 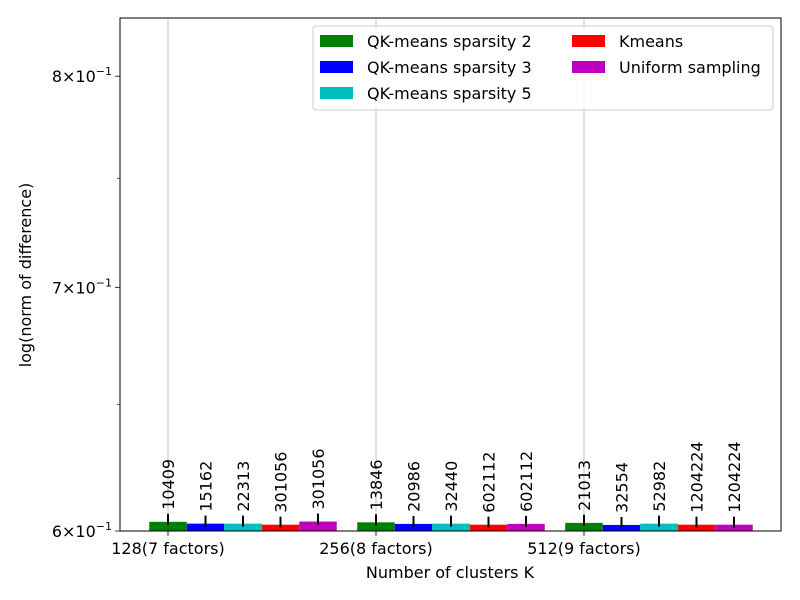 What do you see at coordinates (25, 275) in the screenshot?
I see `y-axis-label: log(norm of difference)` at bounding box center [25, 275].